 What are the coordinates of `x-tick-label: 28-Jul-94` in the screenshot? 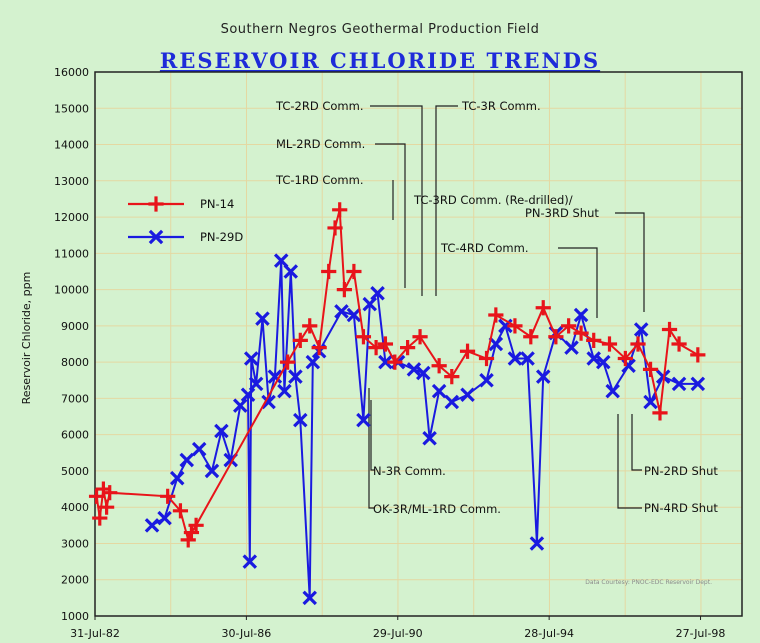 It's located at (549, 633).